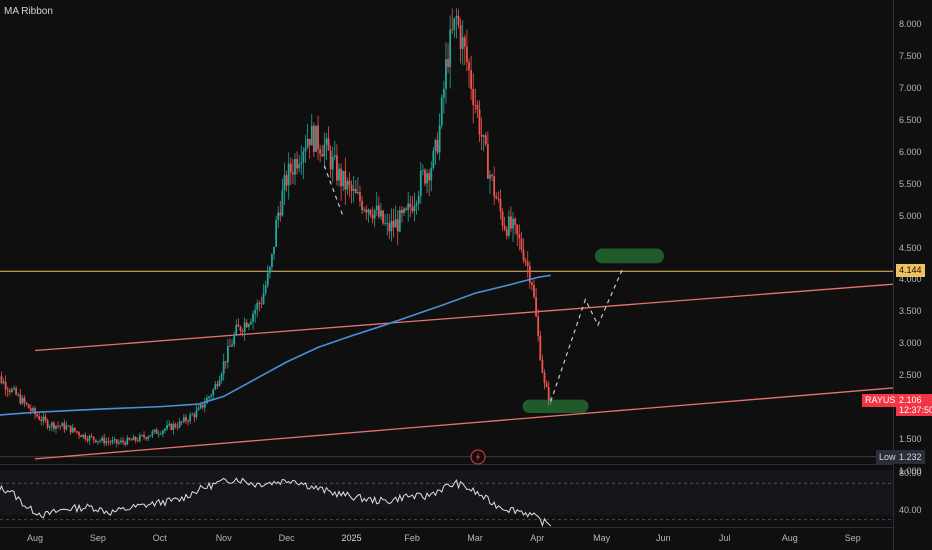 The image size is (932, 550). Describe the element at coordinates (910, 470) in the screenshot. I see `price-tick-label: 1.000` at that location.